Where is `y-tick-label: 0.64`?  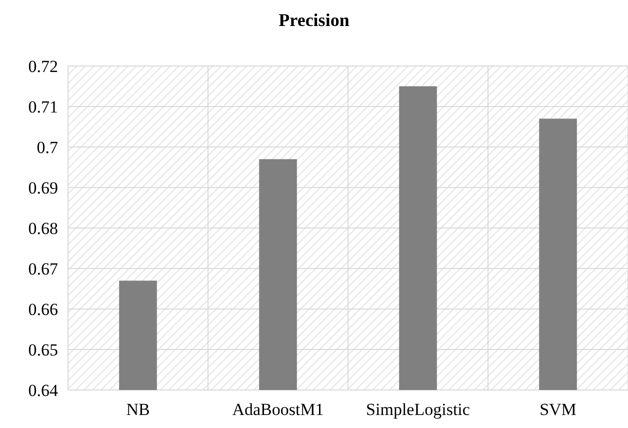 y-tick-label: 0.64 is located at coordinates (43, 390).